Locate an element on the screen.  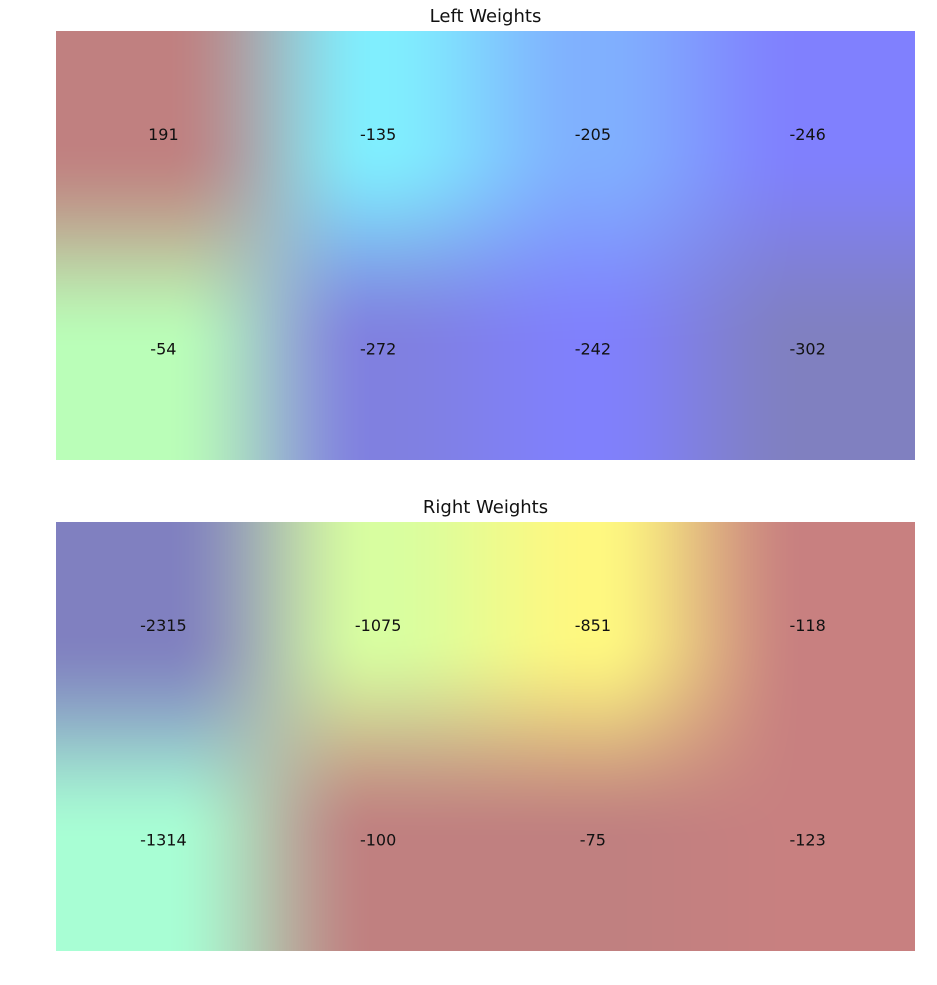
cell-value-label: -123 is located at coordinates (807, 839).